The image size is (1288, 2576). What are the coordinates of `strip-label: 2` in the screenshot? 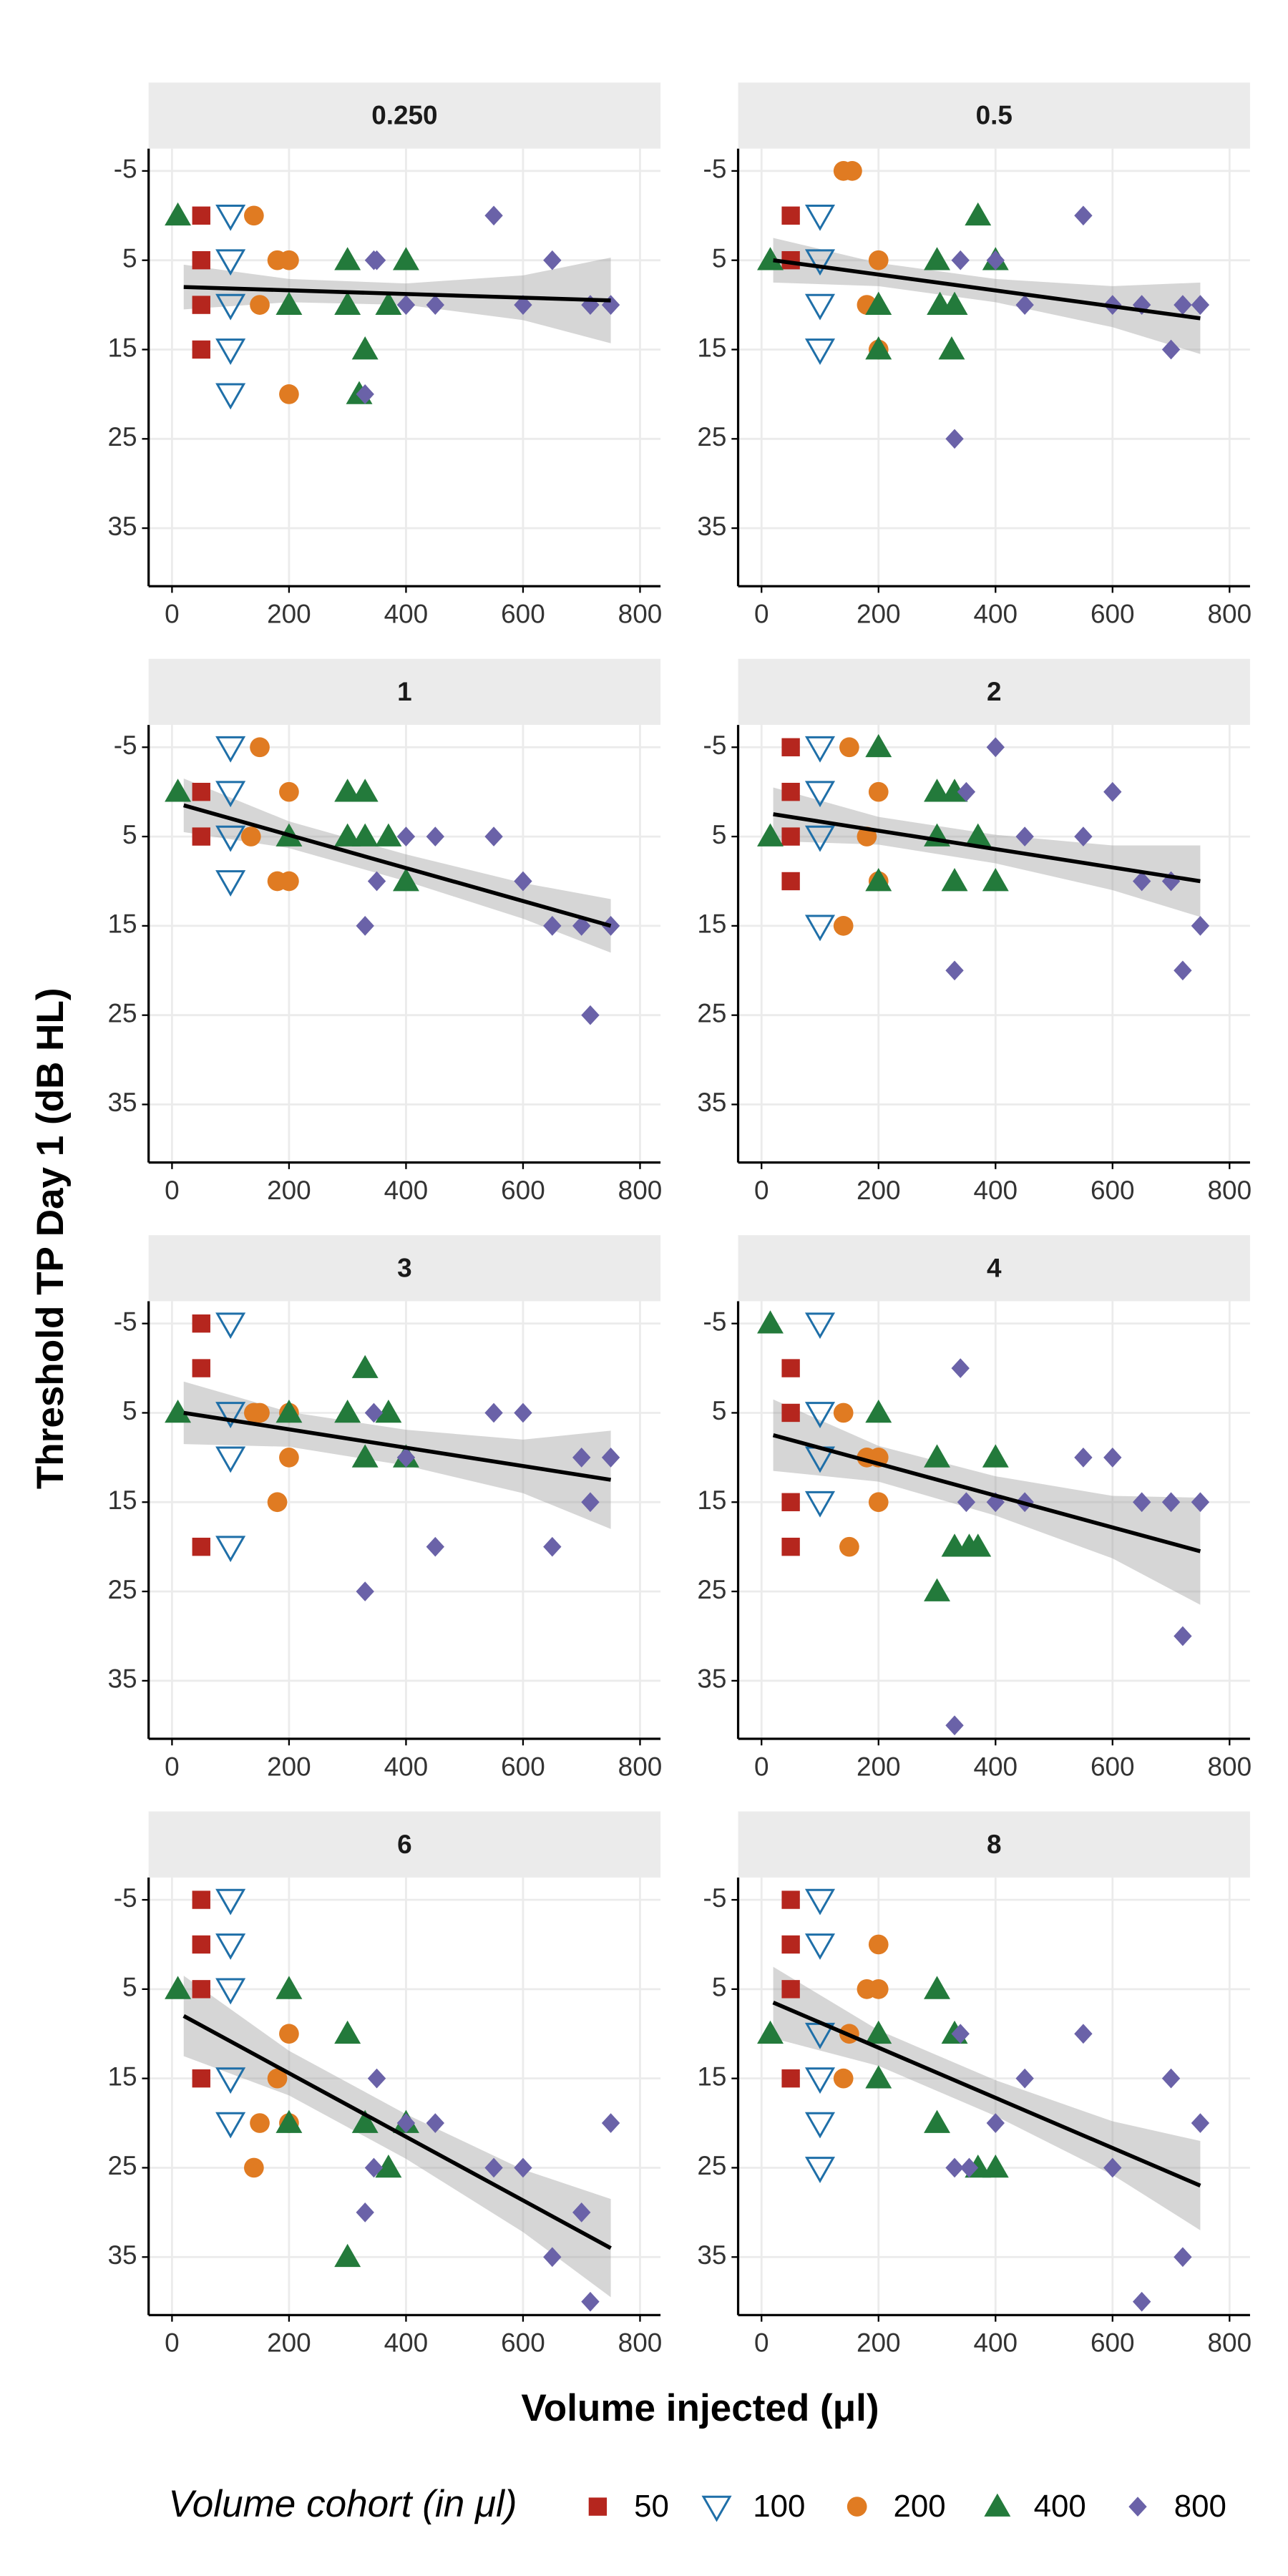 It's located at (994, 691).